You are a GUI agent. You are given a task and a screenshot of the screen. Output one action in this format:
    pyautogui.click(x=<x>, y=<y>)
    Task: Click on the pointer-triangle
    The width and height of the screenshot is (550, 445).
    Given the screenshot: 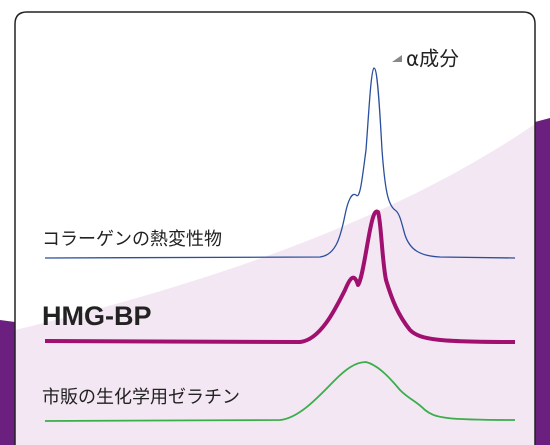 What is the action you would take?
    pyautogui.click(x=397, y=58)
    